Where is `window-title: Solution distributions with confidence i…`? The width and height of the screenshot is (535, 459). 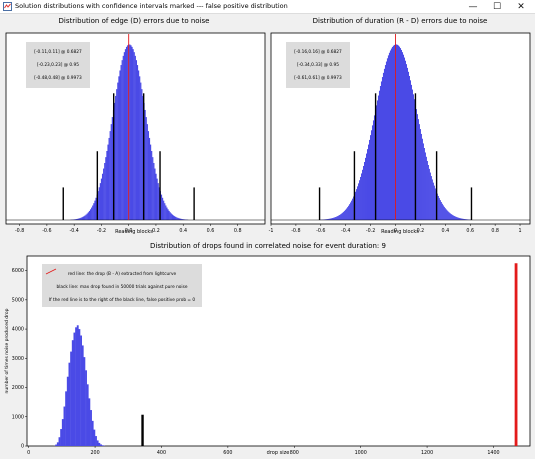 window-title: Solution distributions with confidence i… is located at coordinates (151, 6).